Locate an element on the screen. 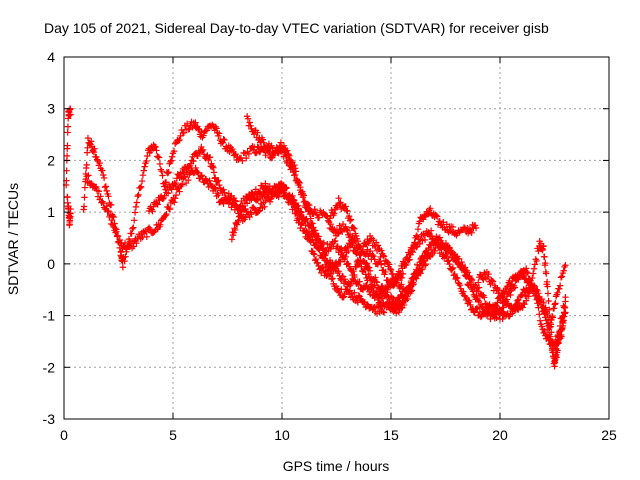  series-track-h is located at coordinates (378, 253).